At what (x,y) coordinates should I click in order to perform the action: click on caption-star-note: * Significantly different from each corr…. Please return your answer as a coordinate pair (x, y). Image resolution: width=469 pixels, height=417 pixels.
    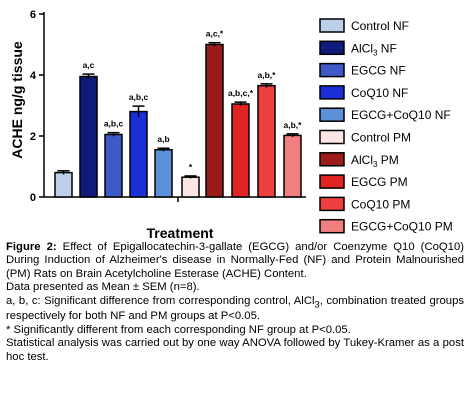
    Looking at the image, I should click on (178, 329).